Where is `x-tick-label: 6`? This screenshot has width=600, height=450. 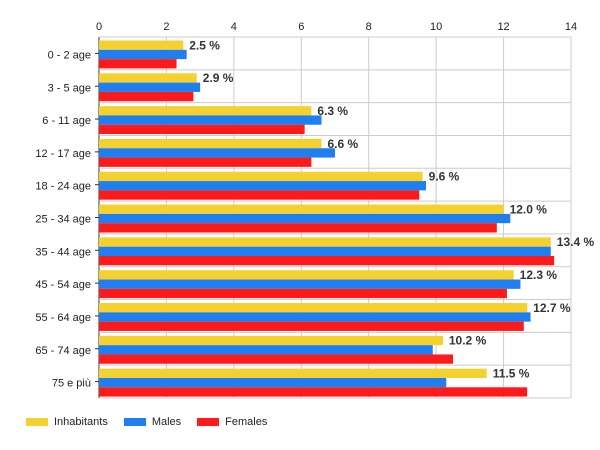 x-tick-label: 6 is located at coordinates (301, 27).